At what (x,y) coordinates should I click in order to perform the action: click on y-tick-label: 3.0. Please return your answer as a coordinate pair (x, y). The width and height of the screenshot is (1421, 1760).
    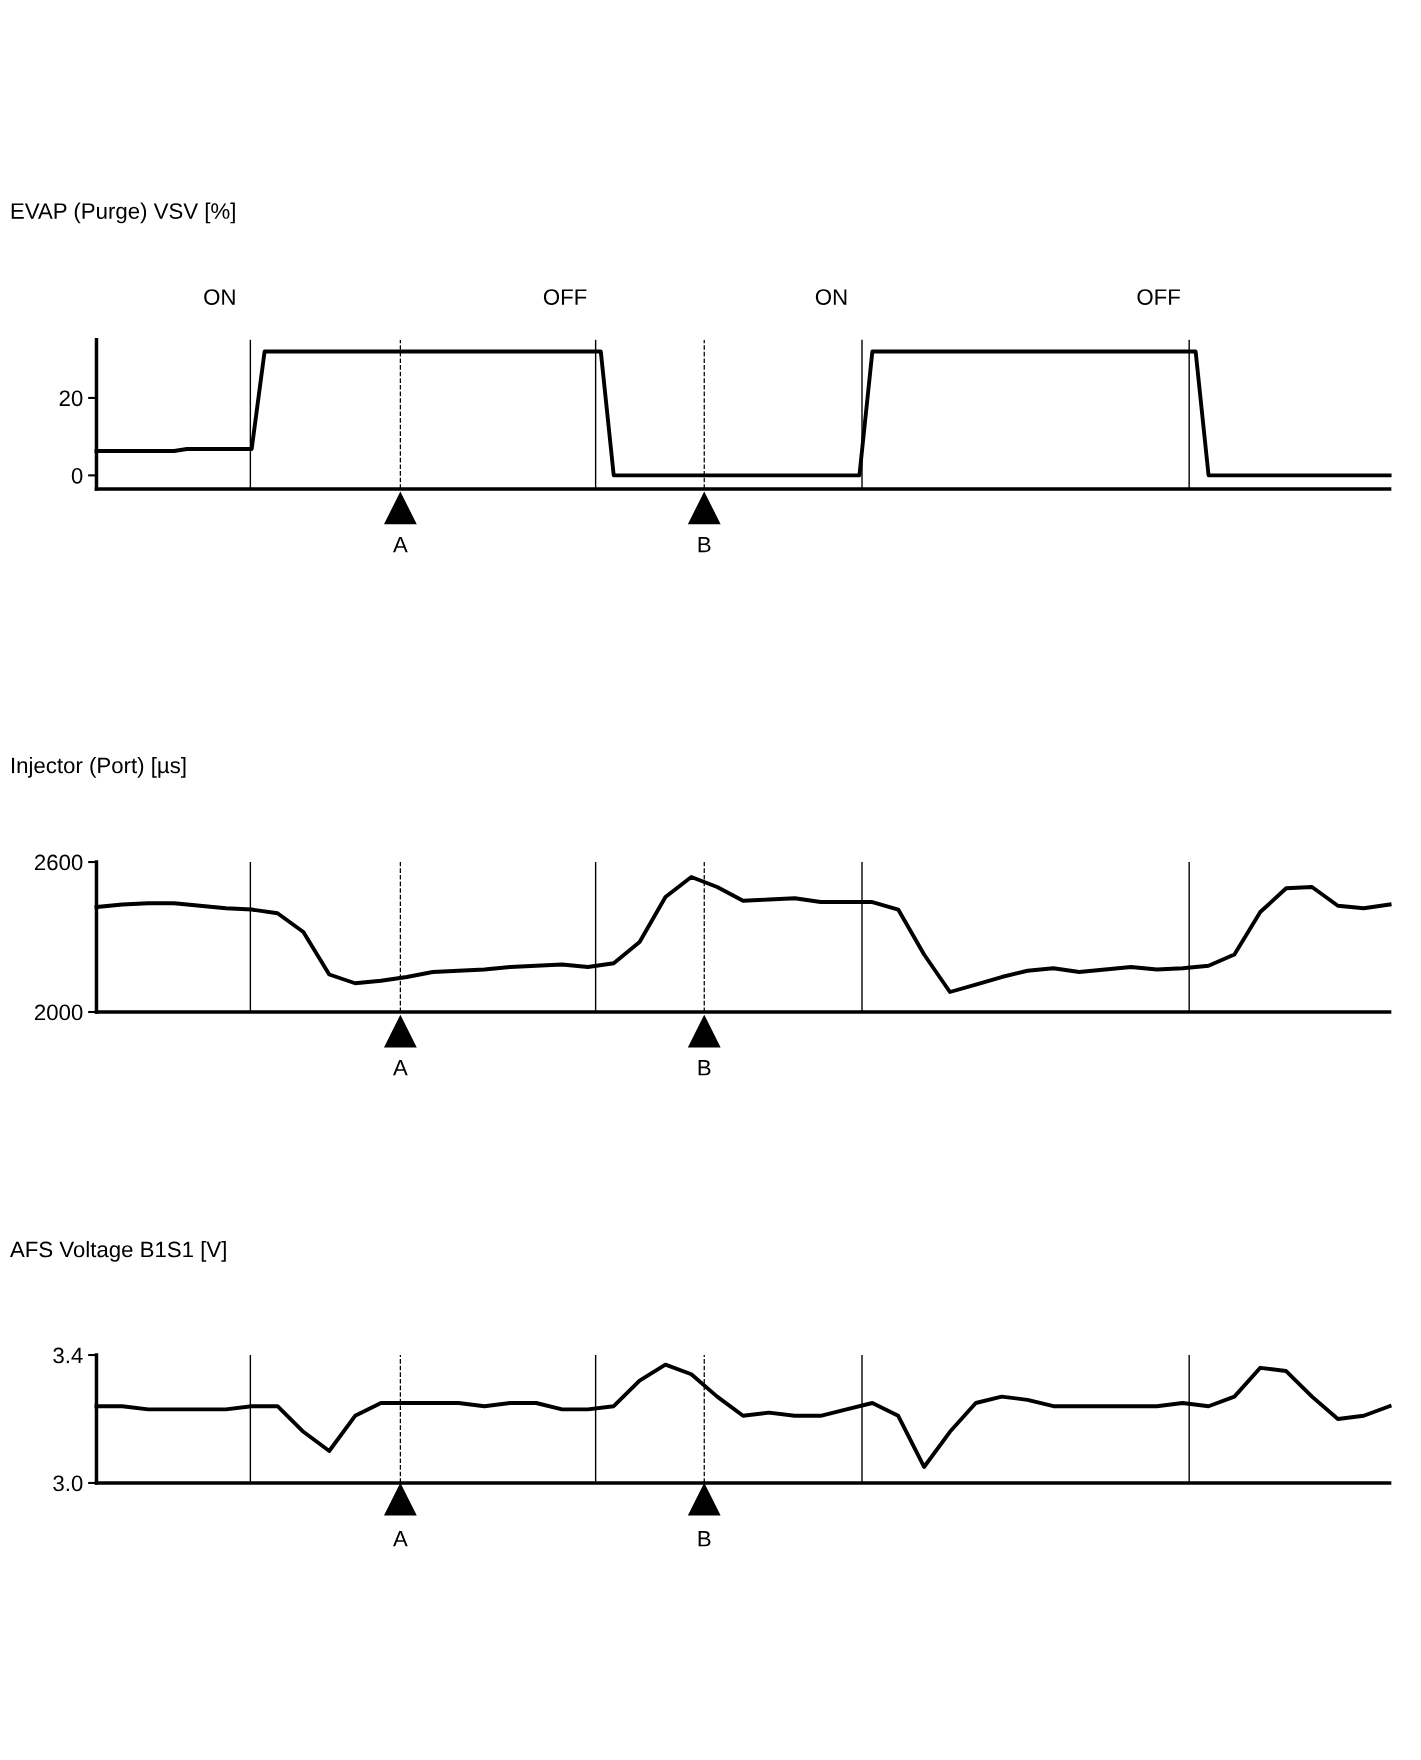
    Looking at the image, I should click on (68, 1483).